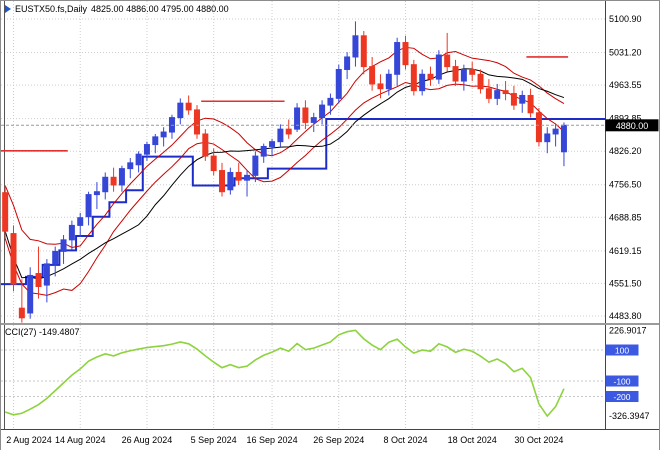 Image resolution: width=660 pixels, height=450 pixels. What do you see at coordinates (625, 316) in the screenshot?
I see `svg-text: 4483.80` at bounding box center [625, 316].